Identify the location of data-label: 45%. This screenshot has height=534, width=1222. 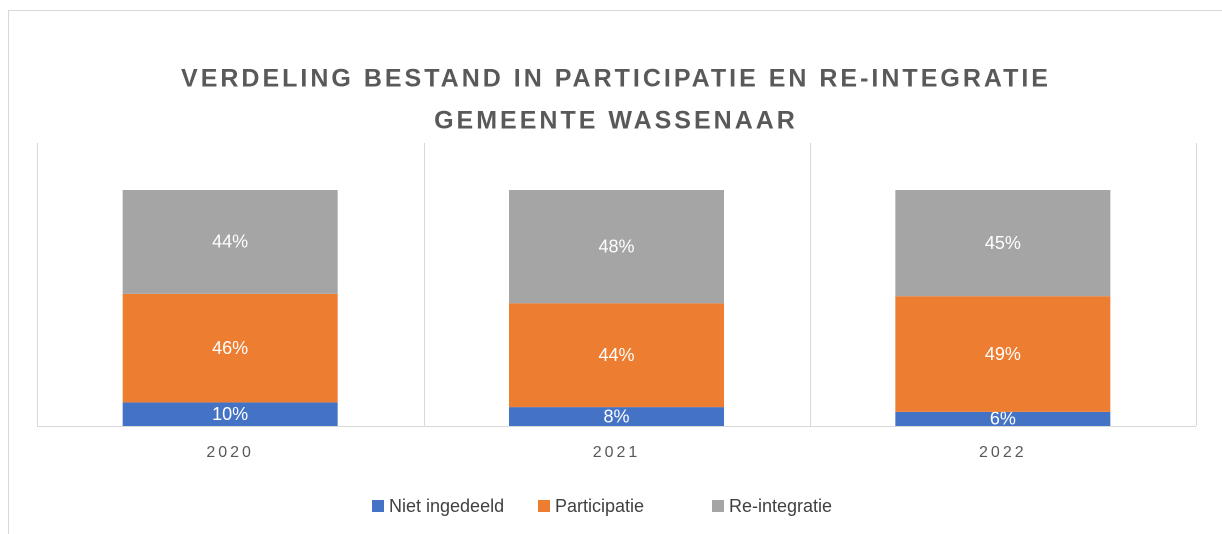
(1003, 243).